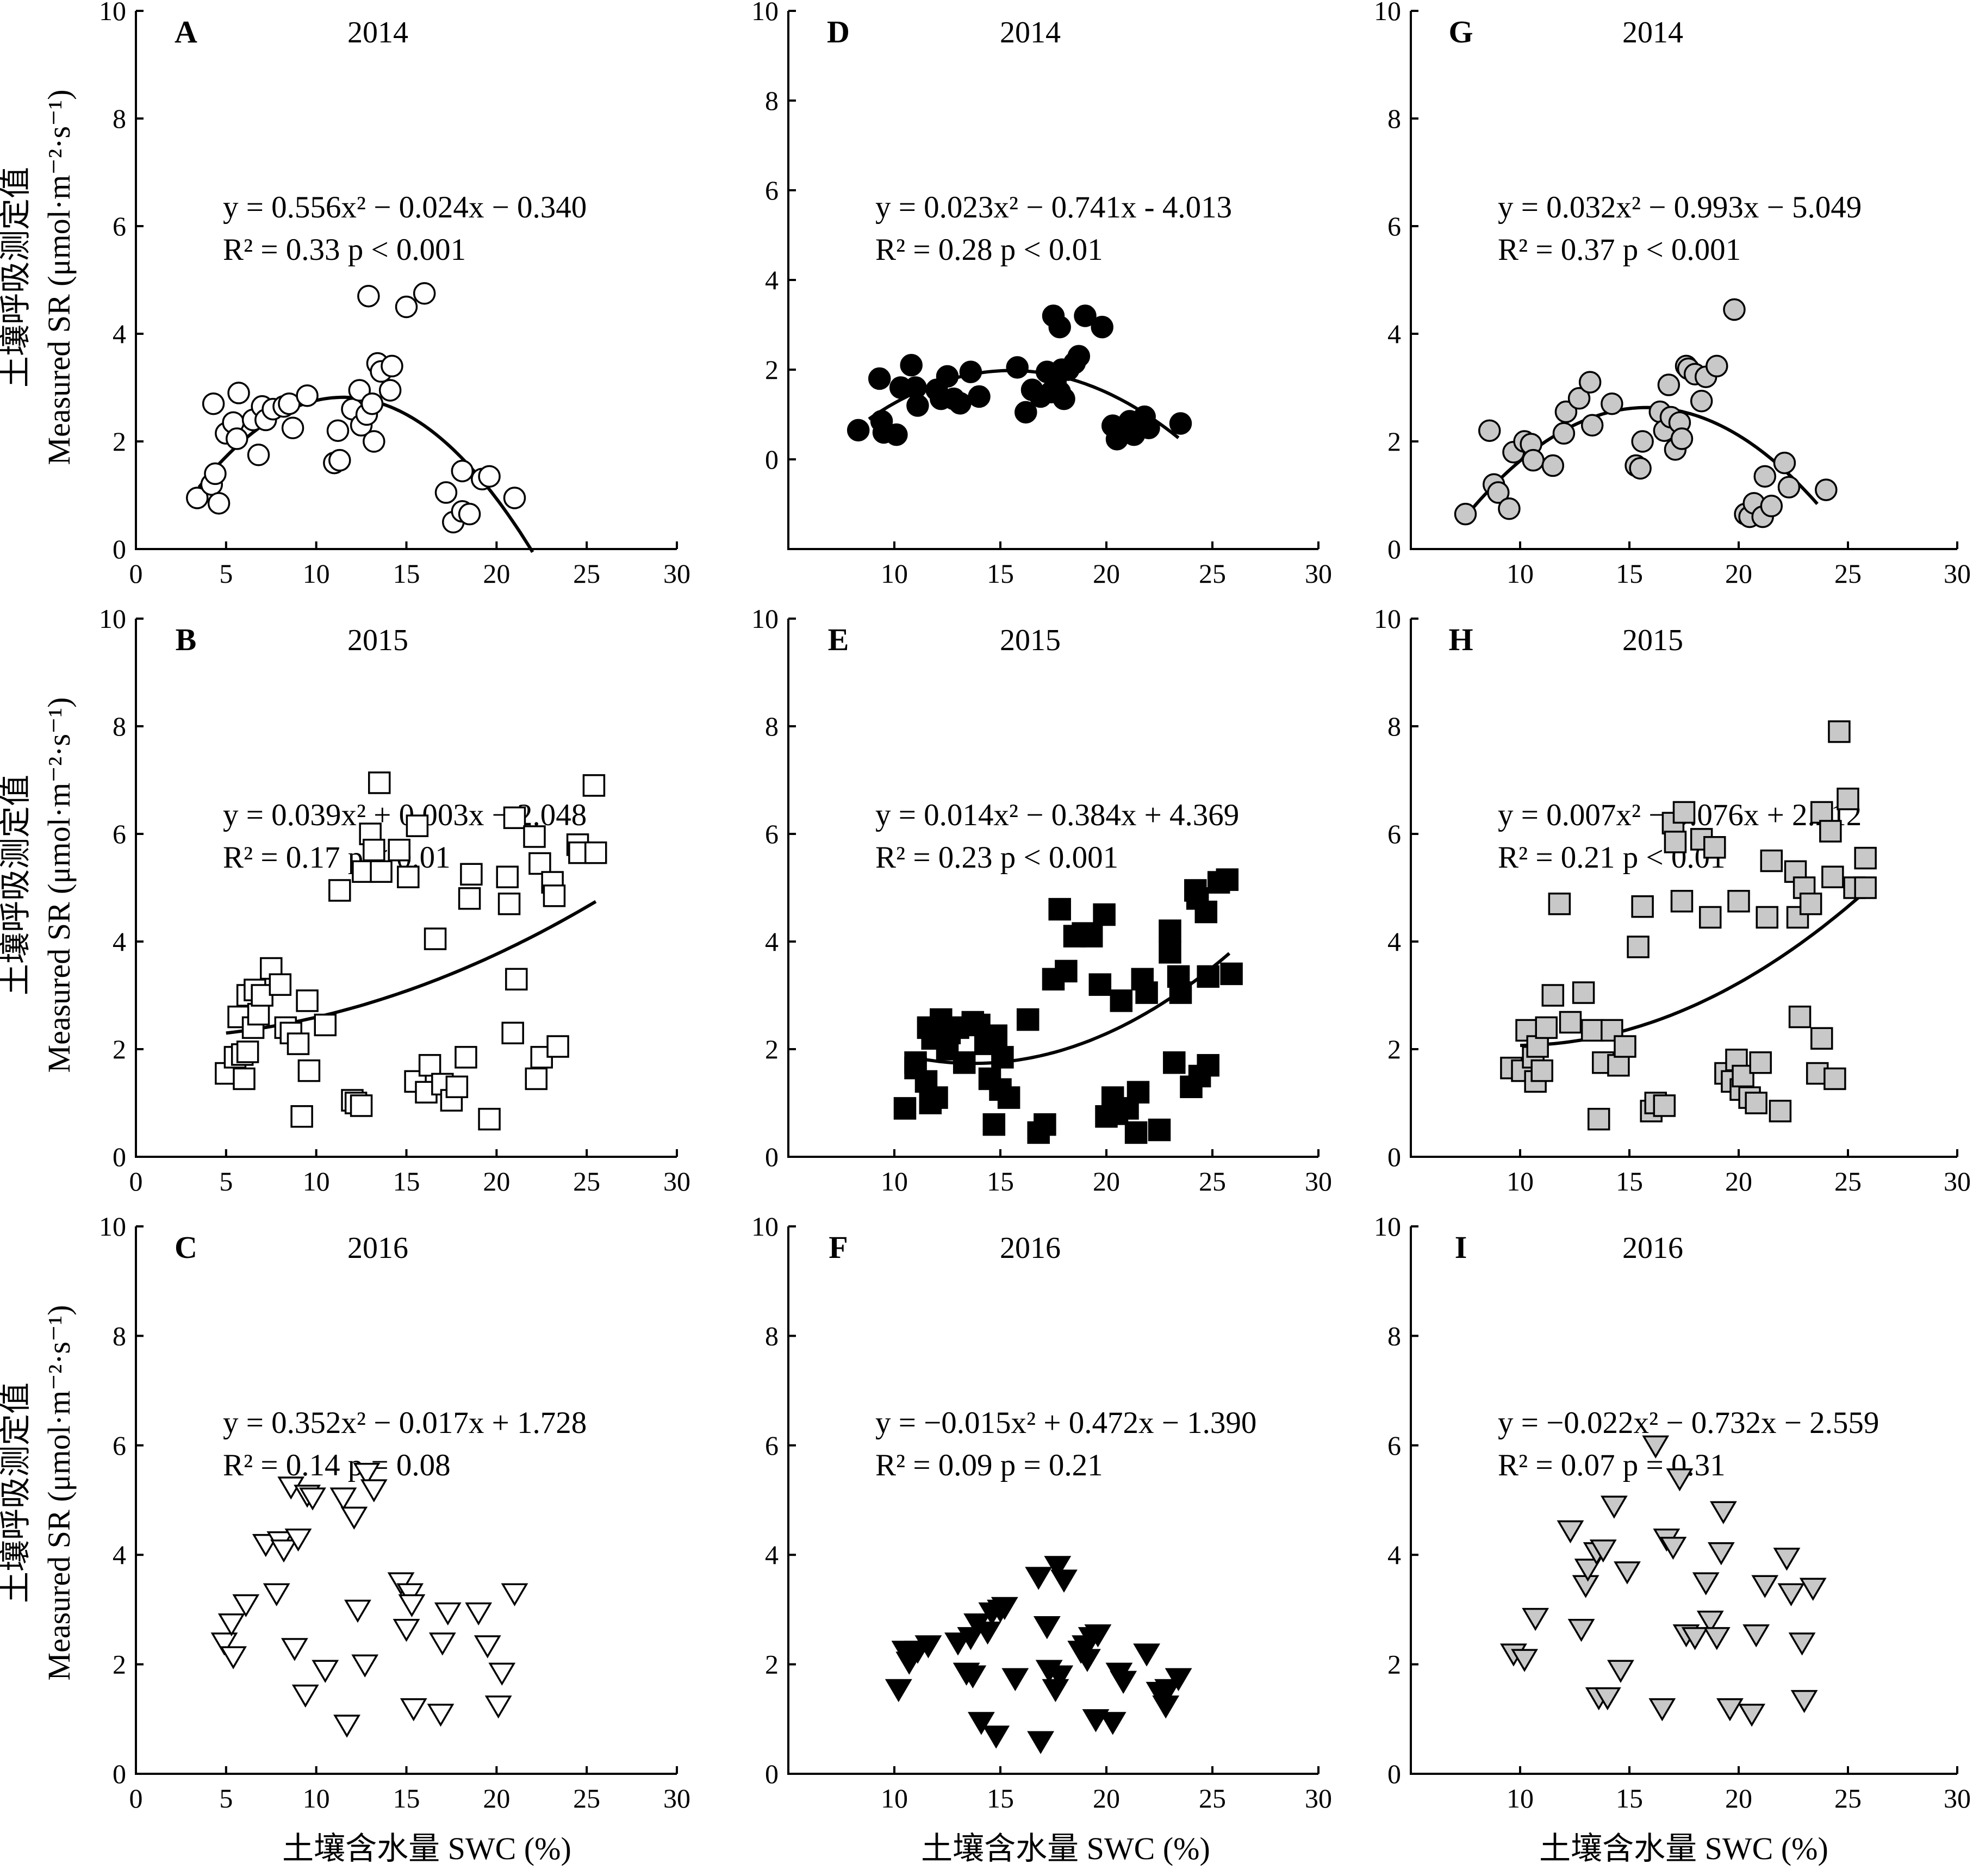  Describe the element at coordinates (59, 885) in the screenshot. I see `y-axis-title-en: Measured SR (μmol·m⁻²·s⁻¹)` at that location.